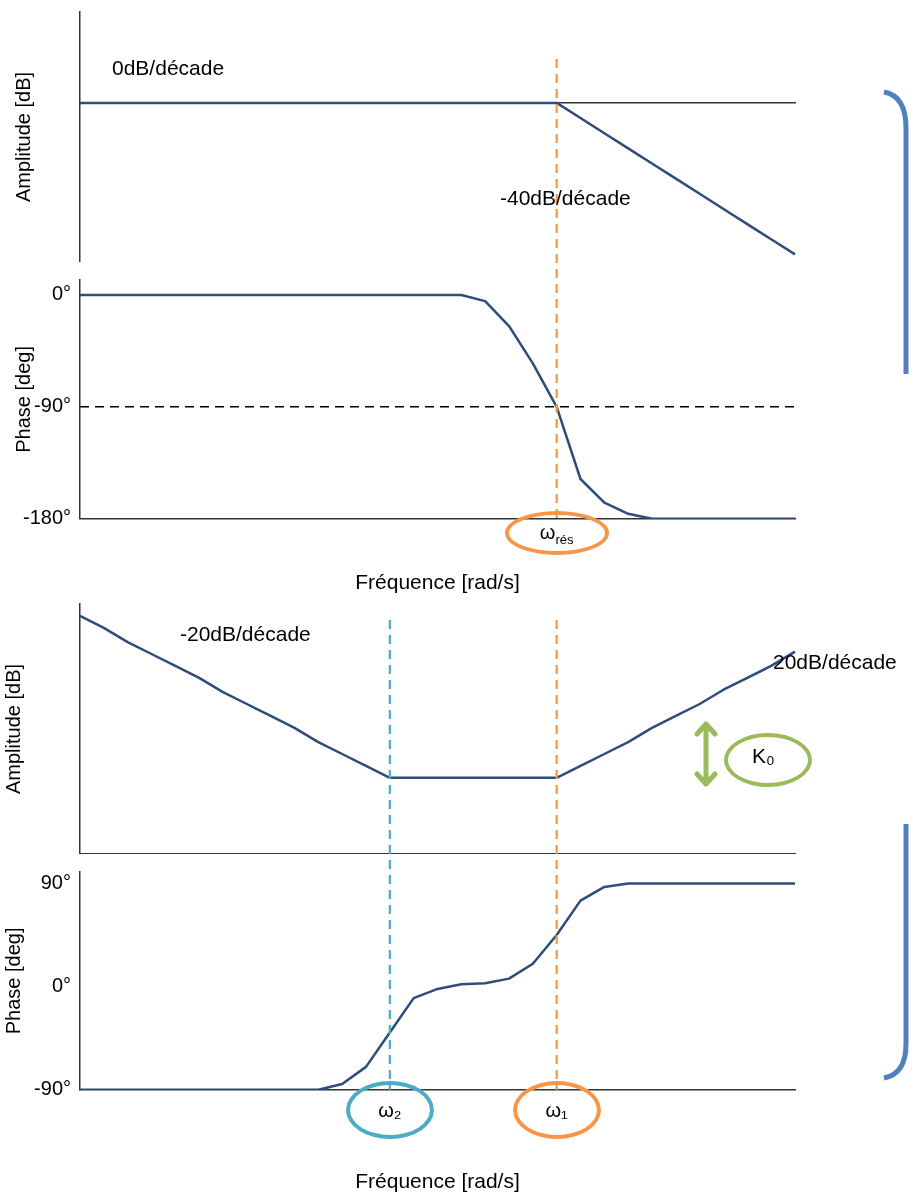  Describe the element at coordinates (835, 662) in the screenshot. I see `annotation: 20dB/décade` at that location.